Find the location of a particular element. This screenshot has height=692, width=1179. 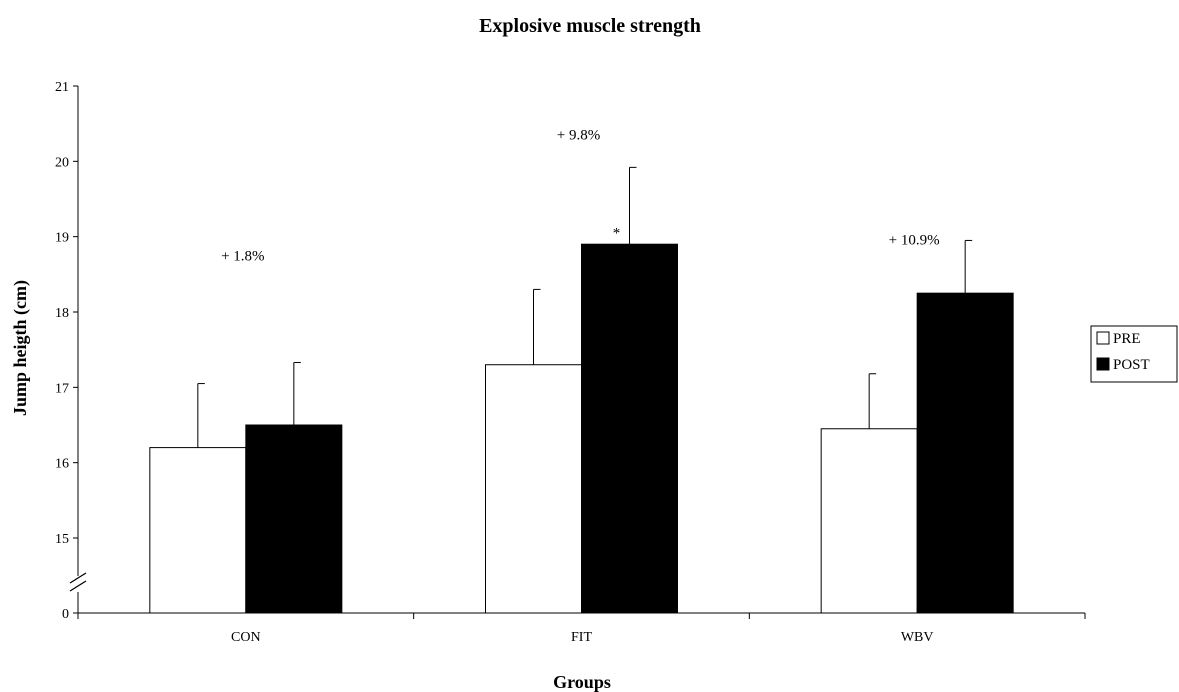

x-axis-label: Groups is located at coordinates (582, 682).